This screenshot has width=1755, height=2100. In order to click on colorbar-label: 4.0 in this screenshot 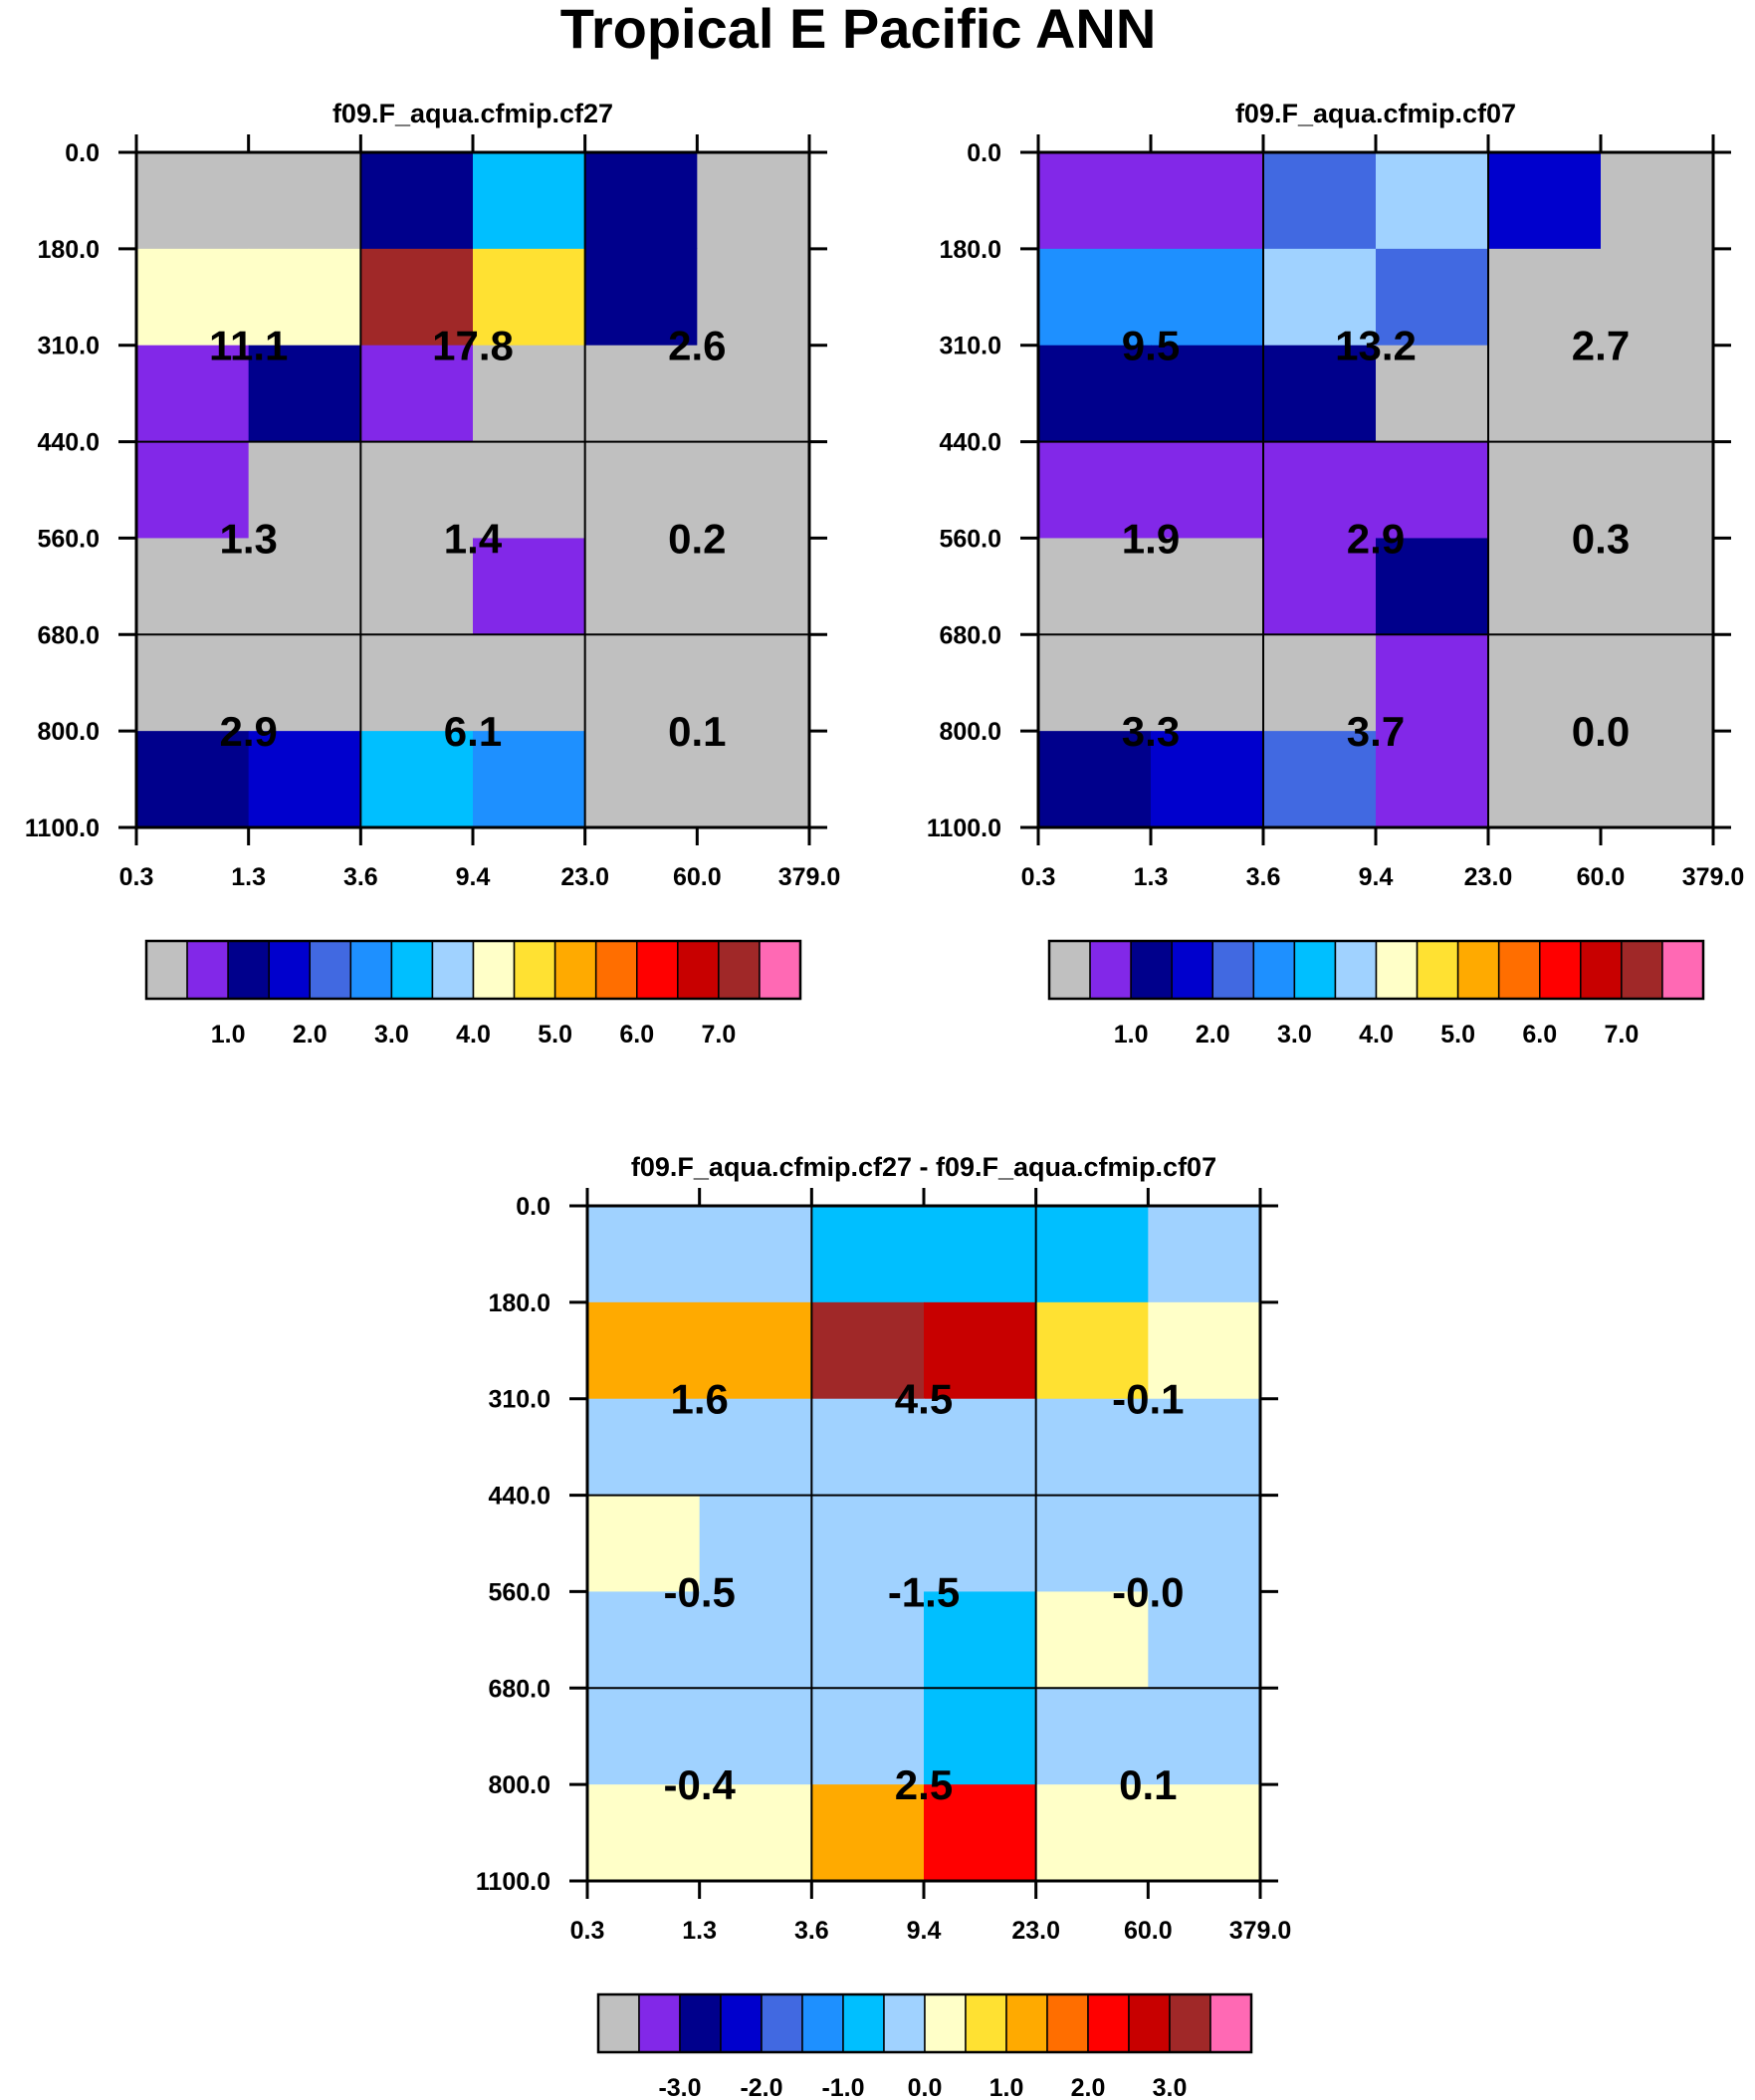, I will do `click(1376, 1035)`.